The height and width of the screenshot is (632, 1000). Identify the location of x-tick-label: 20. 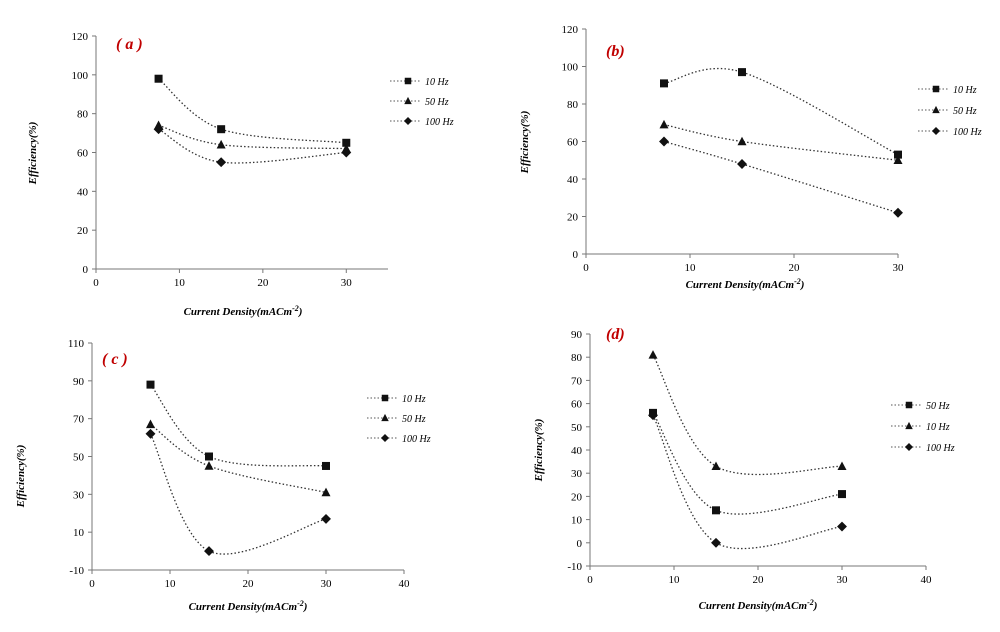
(795, 268).